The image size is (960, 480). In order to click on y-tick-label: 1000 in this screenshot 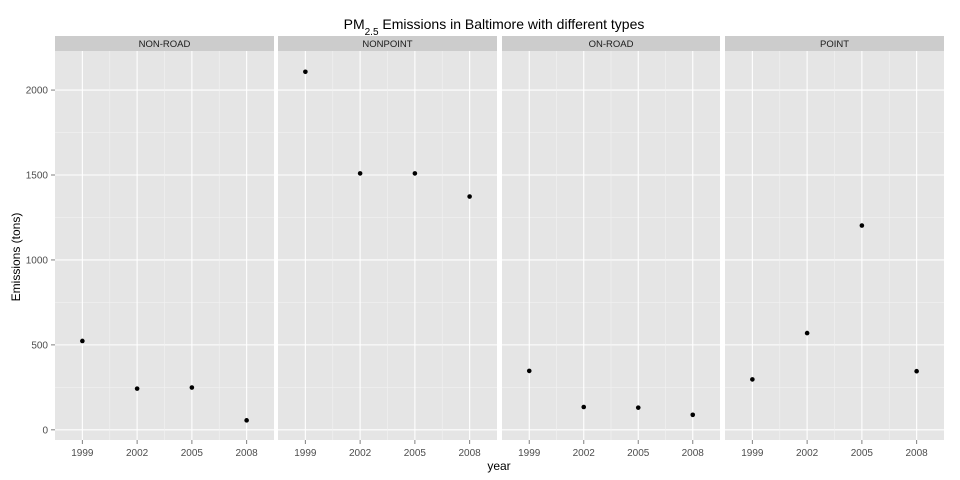, I will do `click(37, 260)`.